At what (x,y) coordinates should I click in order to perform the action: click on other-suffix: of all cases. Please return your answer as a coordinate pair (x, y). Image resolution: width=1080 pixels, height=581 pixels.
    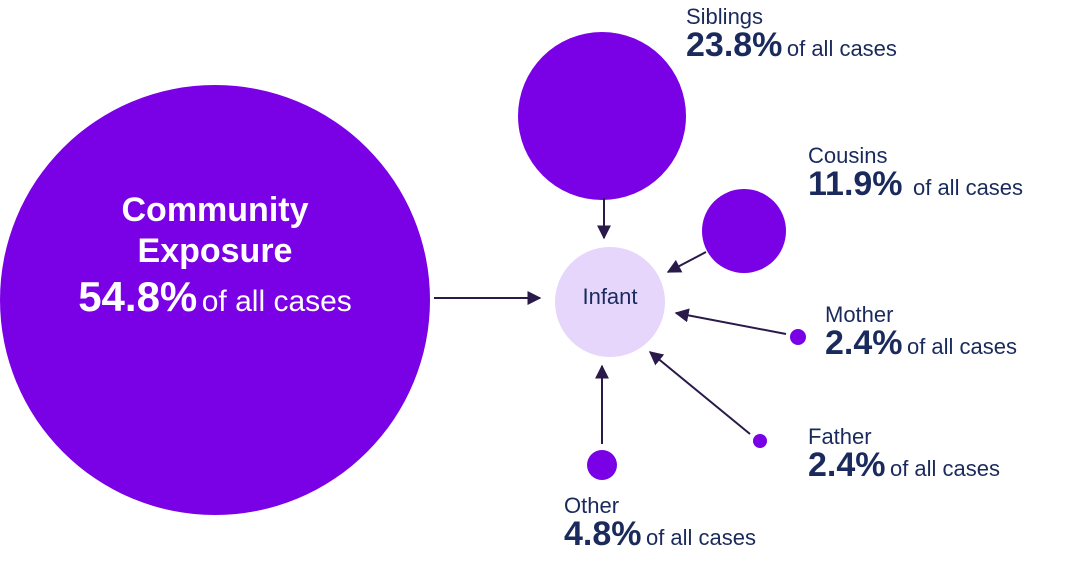
    Looking at the image, I should click on (701, 538).